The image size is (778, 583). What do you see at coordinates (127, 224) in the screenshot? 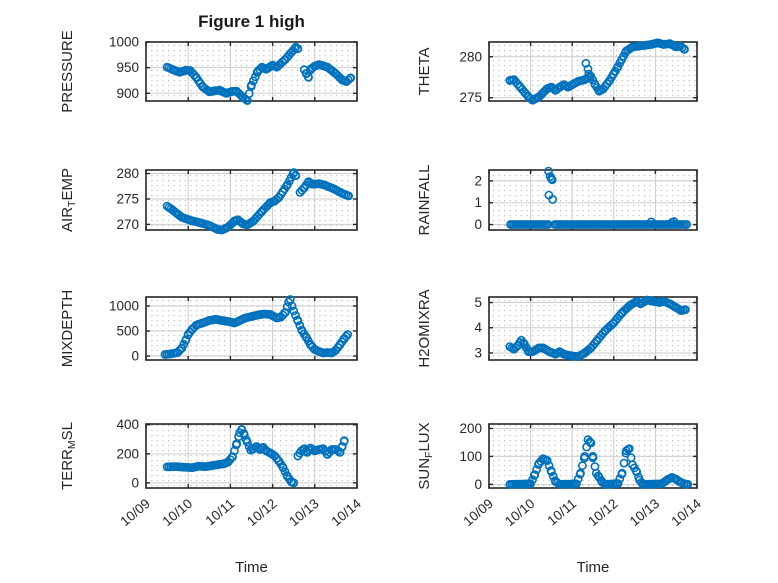
I see `y-tick-label: 270` at bounding box center [127, 224].